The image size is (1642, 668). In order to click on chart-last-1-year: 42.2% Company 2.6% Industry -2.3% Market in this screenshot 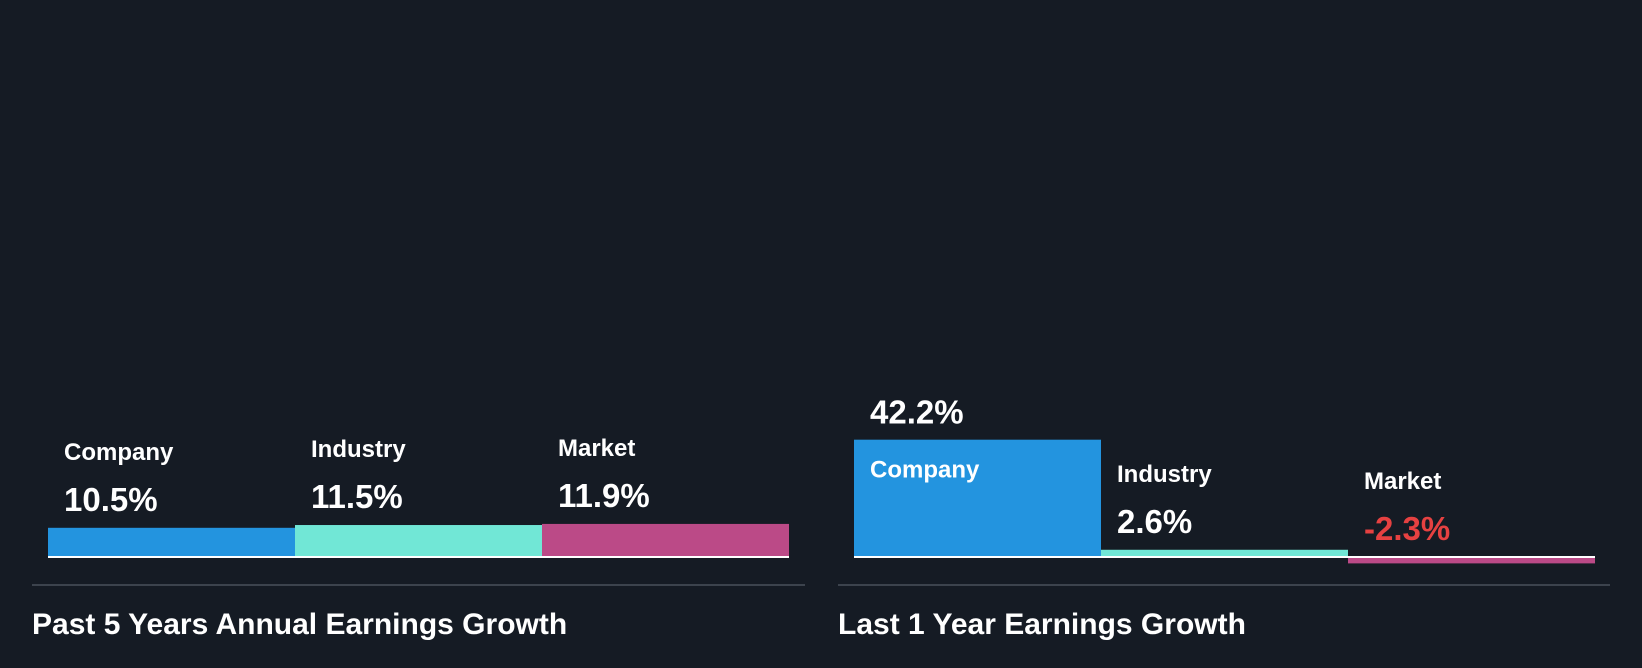, I will do `click(1224, 490)`.